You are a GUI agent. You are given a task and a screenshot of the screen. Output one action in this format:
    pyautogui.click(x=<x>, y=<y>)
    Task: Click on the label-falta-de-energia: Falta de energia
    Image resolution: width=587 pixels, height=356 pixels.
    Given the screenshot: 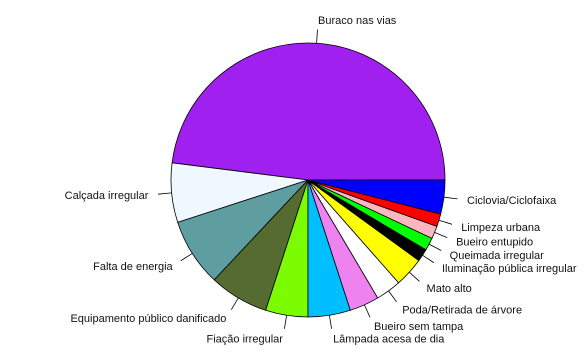 What is the action you would take?
    pyautogui.click(x=133, y=267)
    